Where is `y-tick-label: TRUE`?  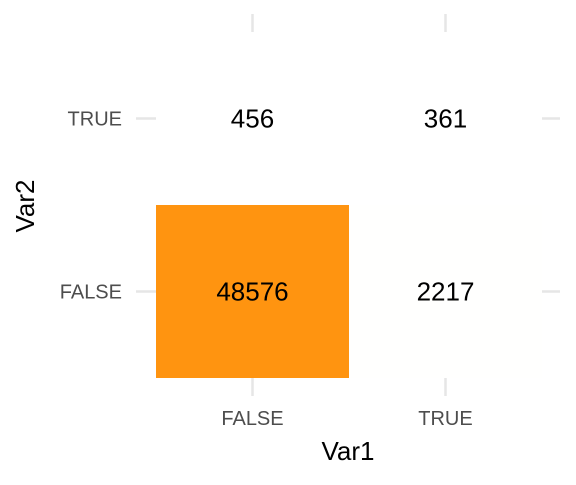
y-tick-label: TRUE is located at coordinates (95, 120).